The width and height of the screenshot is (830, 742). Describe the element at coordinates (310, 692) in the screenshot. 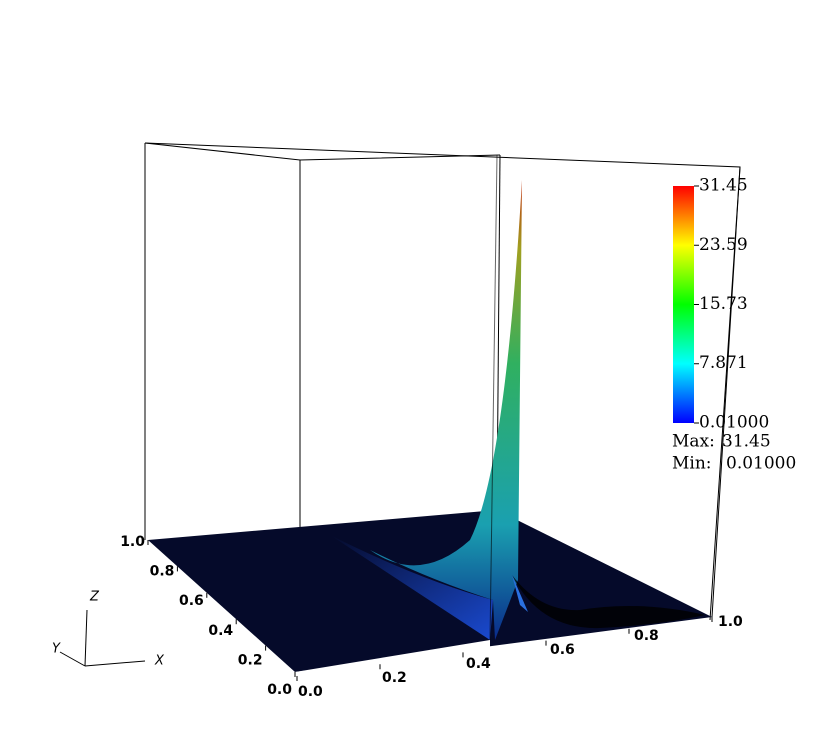

I see `x-tick-label: 0.0` at that location.